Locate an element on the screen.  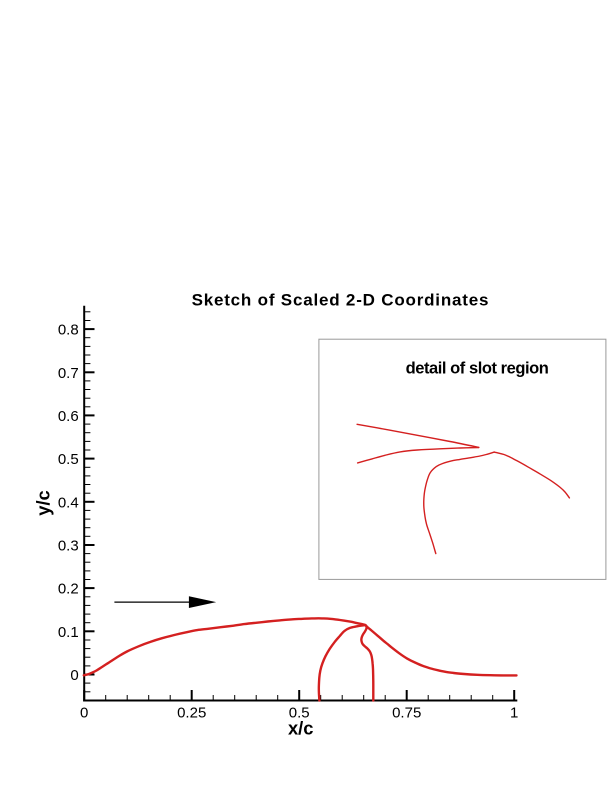
svg-text: 1 is located at coordinates (514, 712).